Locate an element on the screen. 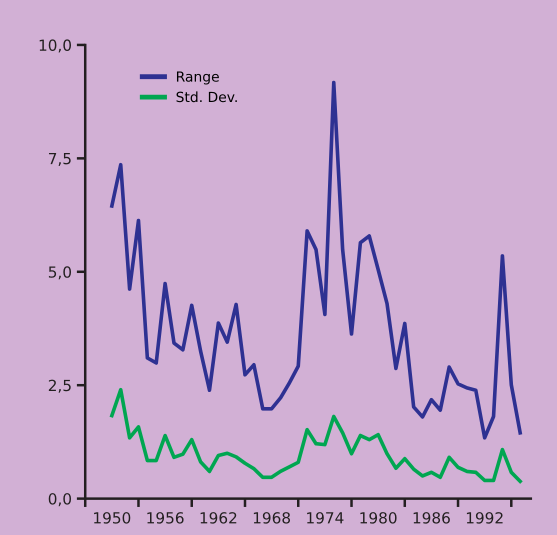 This screenshot has width=557, height=535. legend-label: Std. Dev. is located at coordinates (206, 96).